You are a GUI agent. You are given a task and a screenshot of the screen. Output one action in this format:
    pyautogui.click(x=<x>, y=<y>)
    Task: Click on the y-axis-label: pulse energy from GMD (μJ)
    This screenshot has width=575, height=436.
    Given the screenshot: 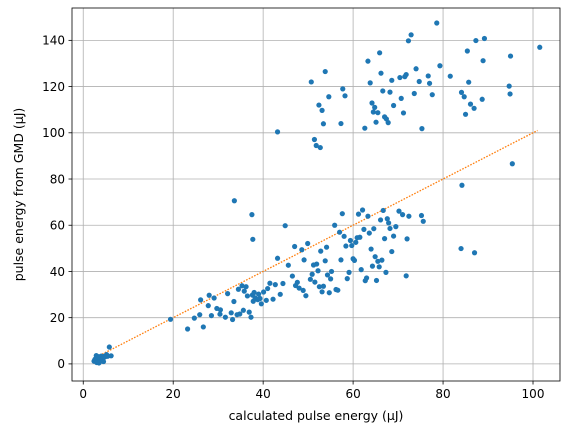 What is the action you would take?
    pyautogui.click(x=18, y=195)
    